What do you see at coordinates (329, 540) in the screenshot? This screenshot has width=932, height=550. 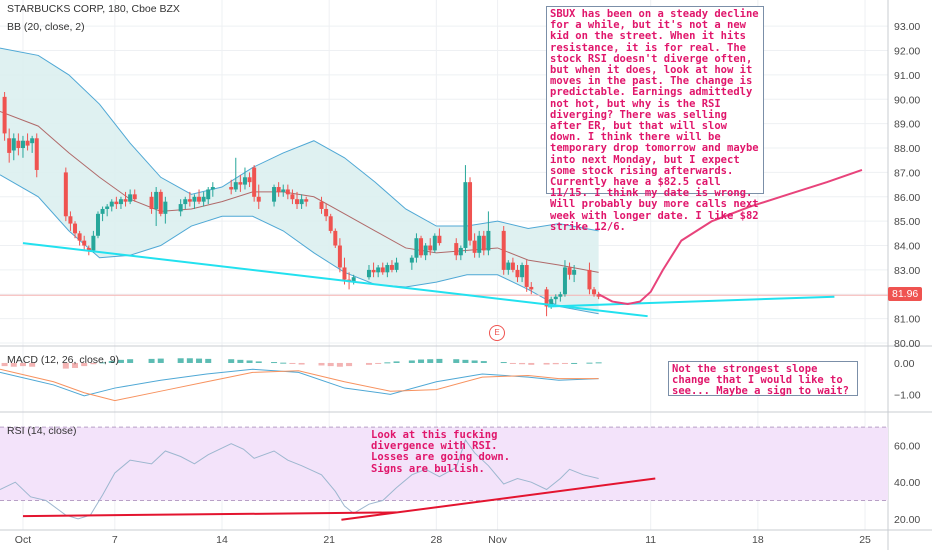 I see `x-tick-label: 21` at bounding box center [329, 540].